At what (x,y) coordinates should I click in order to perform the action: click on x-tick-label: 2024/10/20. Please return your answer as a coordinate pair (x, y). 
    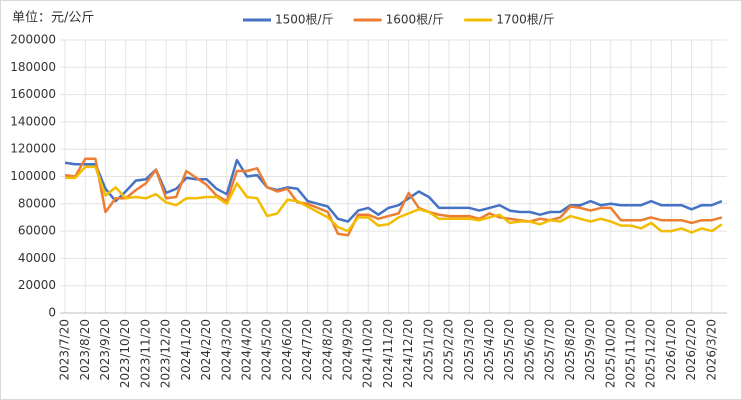
    Looking at the image, I should click on (368, 353).